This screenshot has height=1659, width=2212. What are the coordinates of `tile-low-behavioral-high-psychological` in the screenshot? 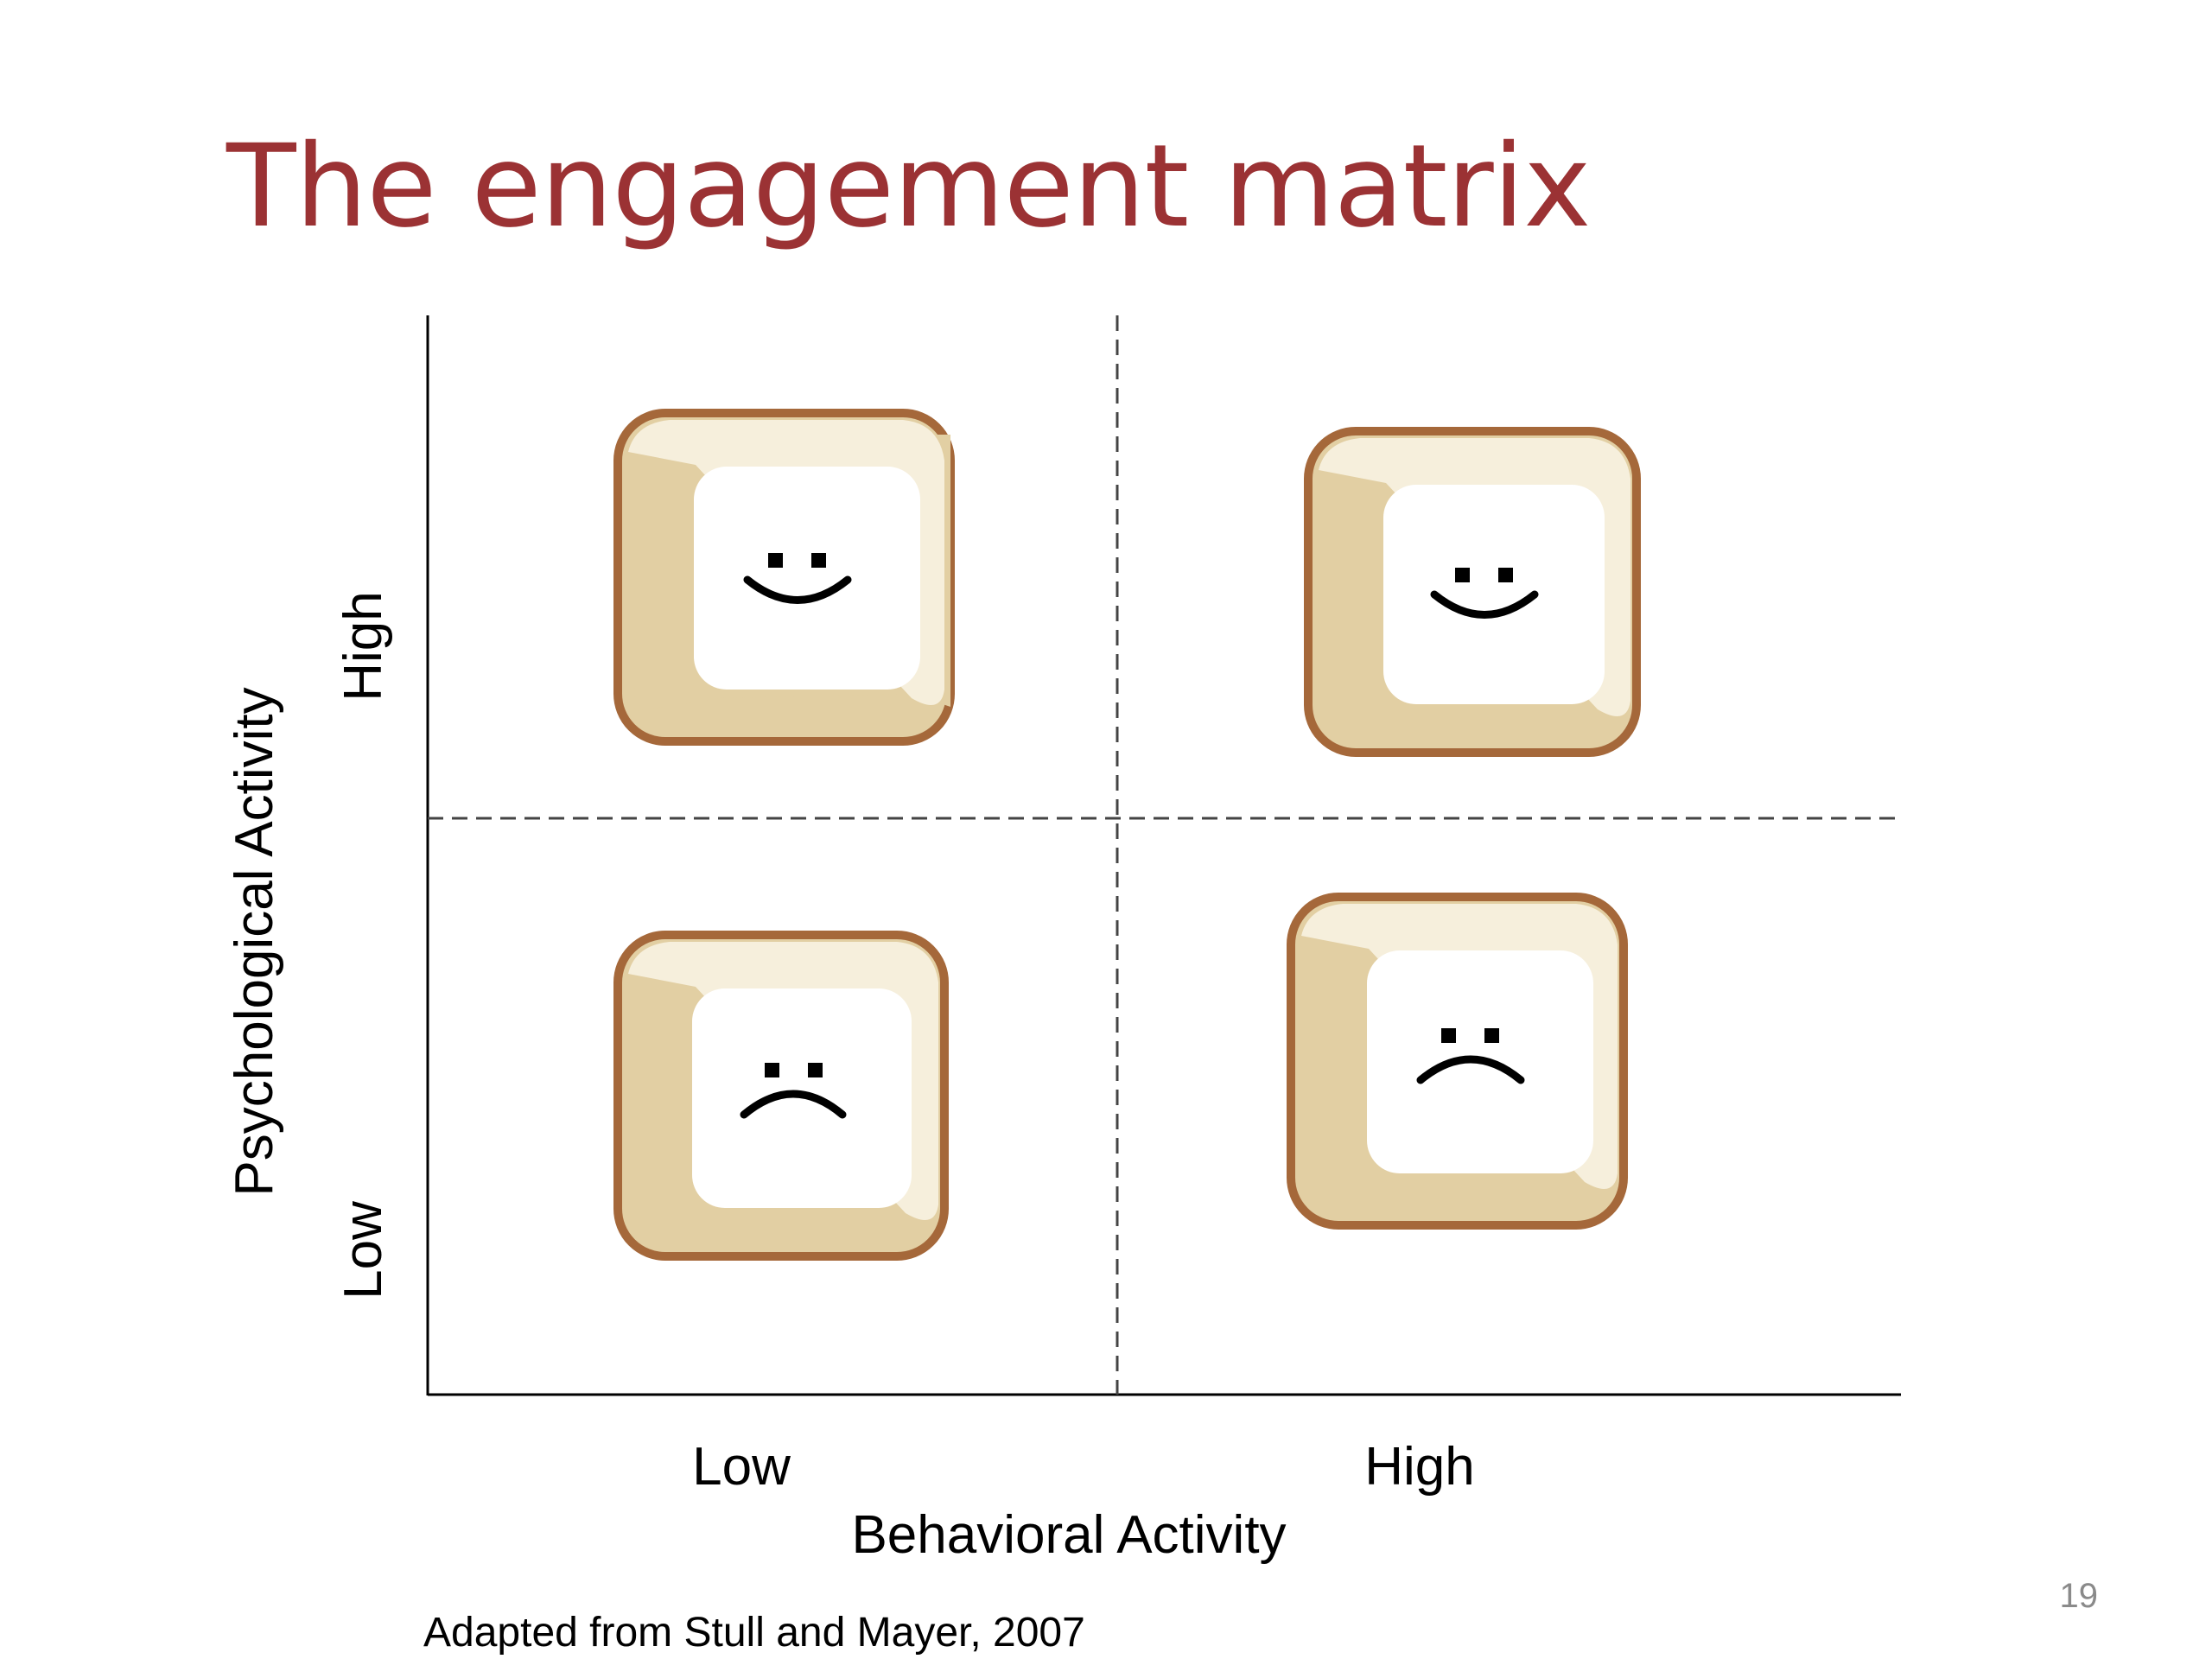 It's located at (784, 577).